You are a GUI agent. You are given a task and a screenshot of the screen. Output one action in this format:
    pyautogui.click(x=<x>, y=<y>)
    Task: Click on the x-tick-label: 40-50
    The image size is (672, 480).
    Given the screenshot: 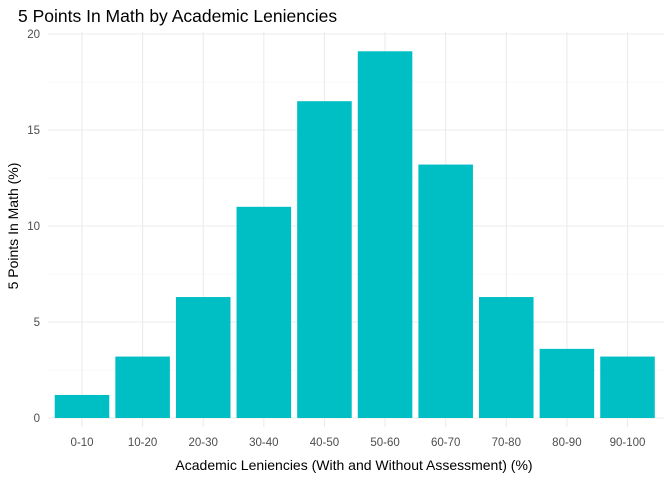 What is the action you would take?
    pyautogui.click(x=324, y=443)
    